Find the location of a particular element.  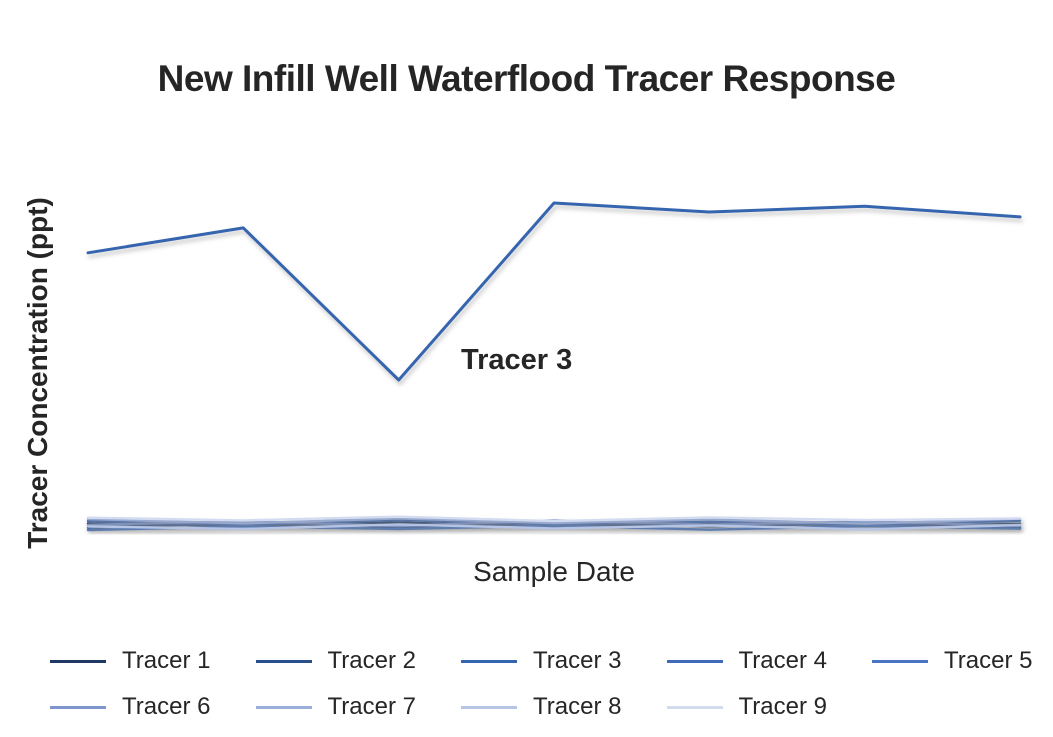

legend-label: Tracer 9 is located at coordinates (782, 706).